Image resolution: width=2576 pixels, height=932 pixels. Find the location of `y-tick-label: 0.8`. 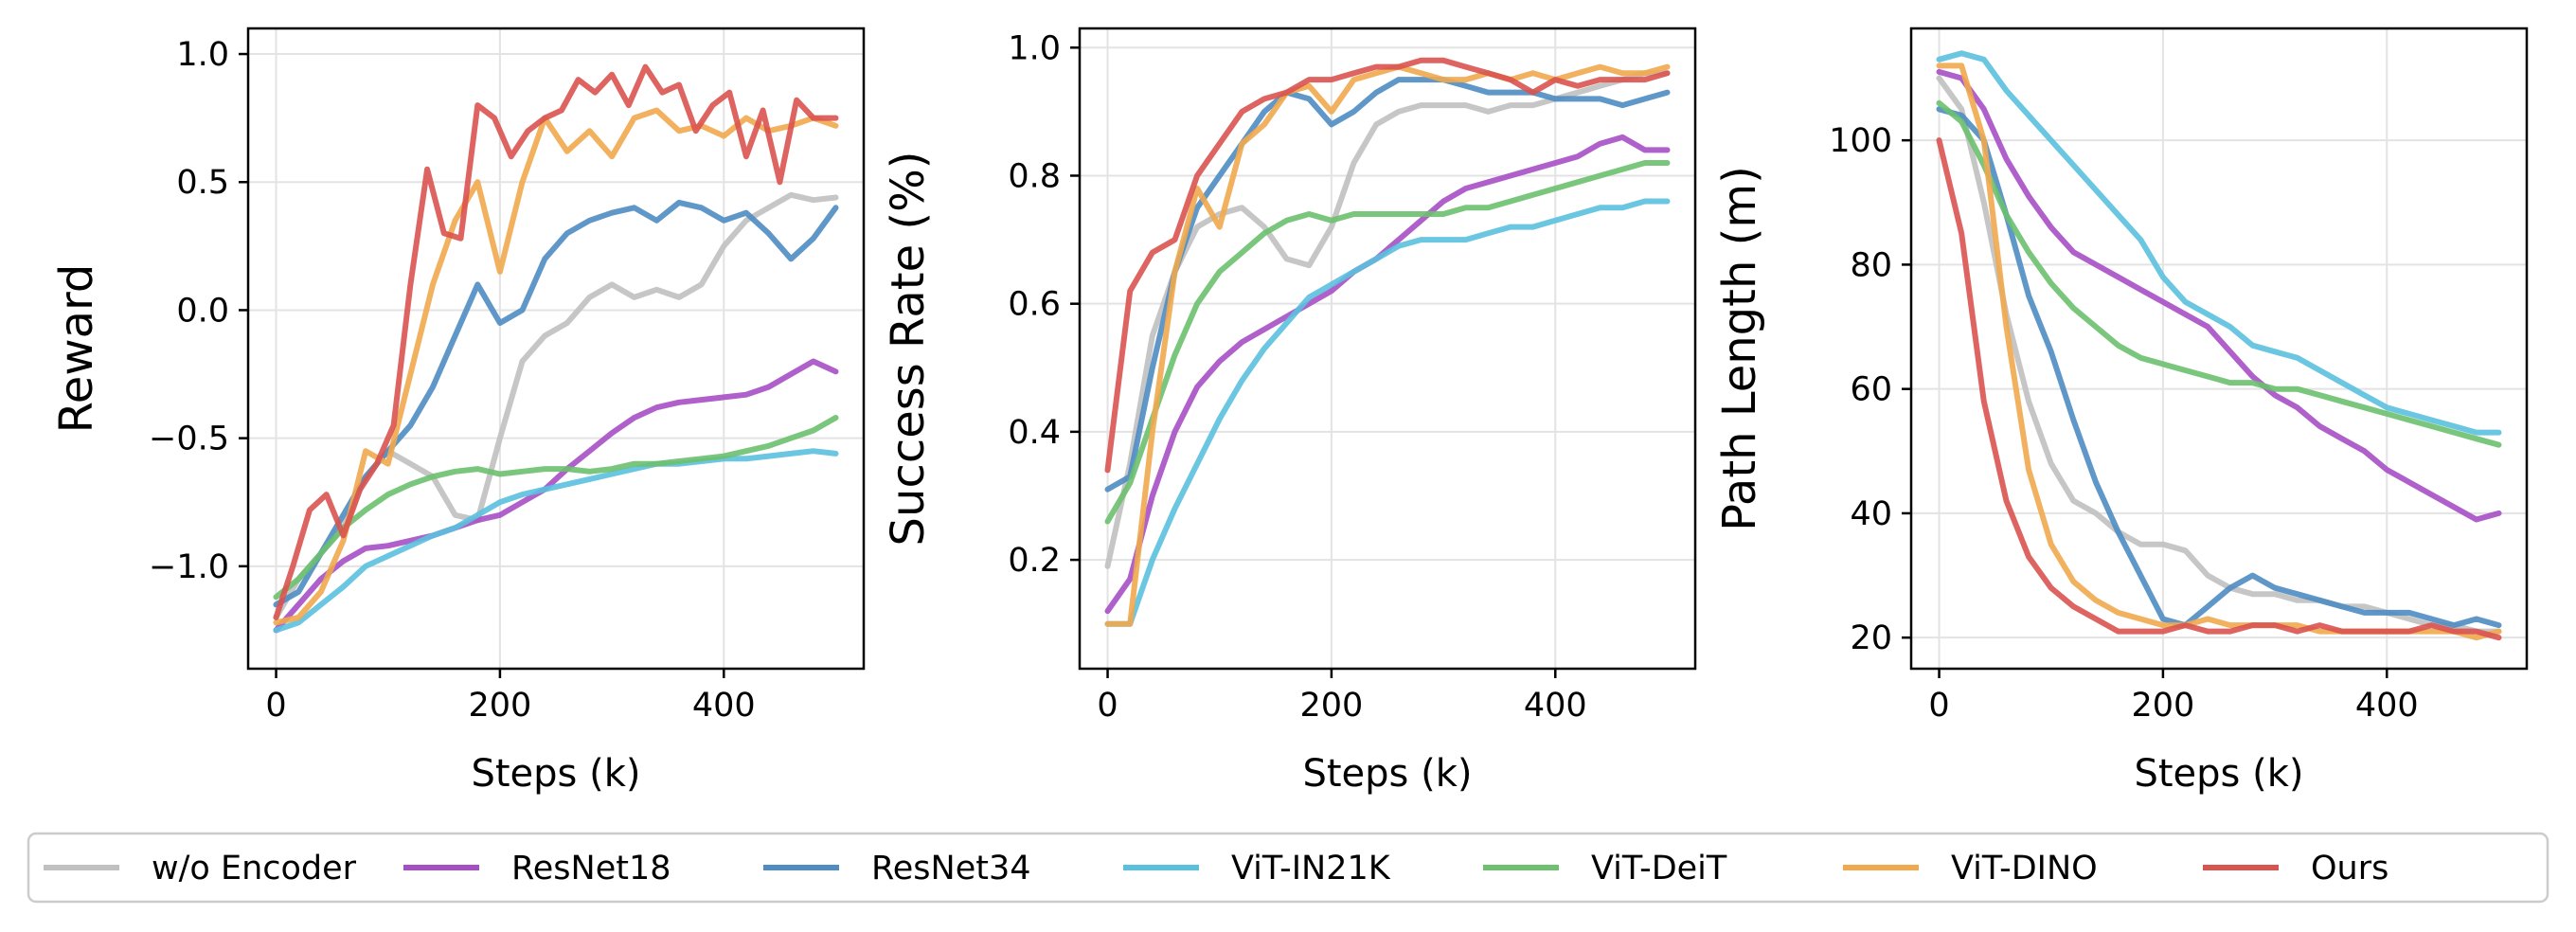

y-tick-label: 0.8 is located at coordinates (1034, 176).